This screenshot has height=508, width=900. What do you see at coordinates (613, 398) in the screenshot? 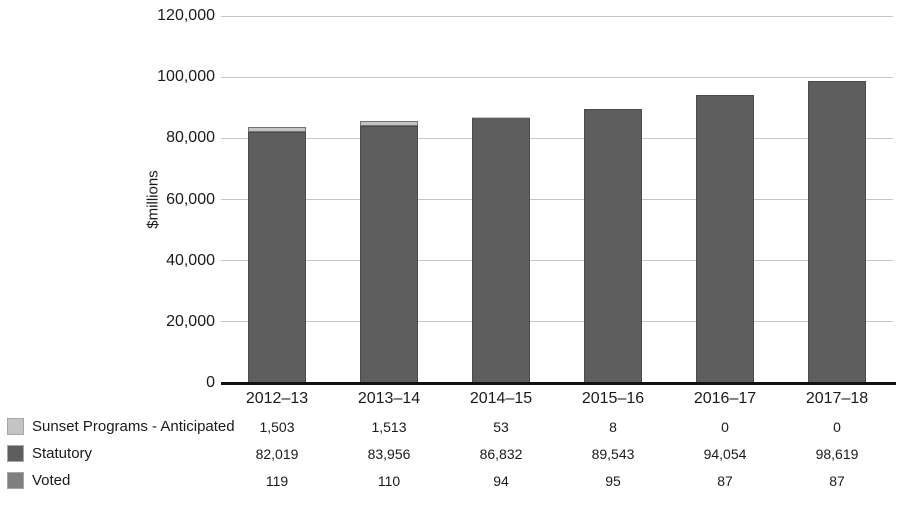
I see `x-axis-label: 2015–16` at bounding box center [613, 398].